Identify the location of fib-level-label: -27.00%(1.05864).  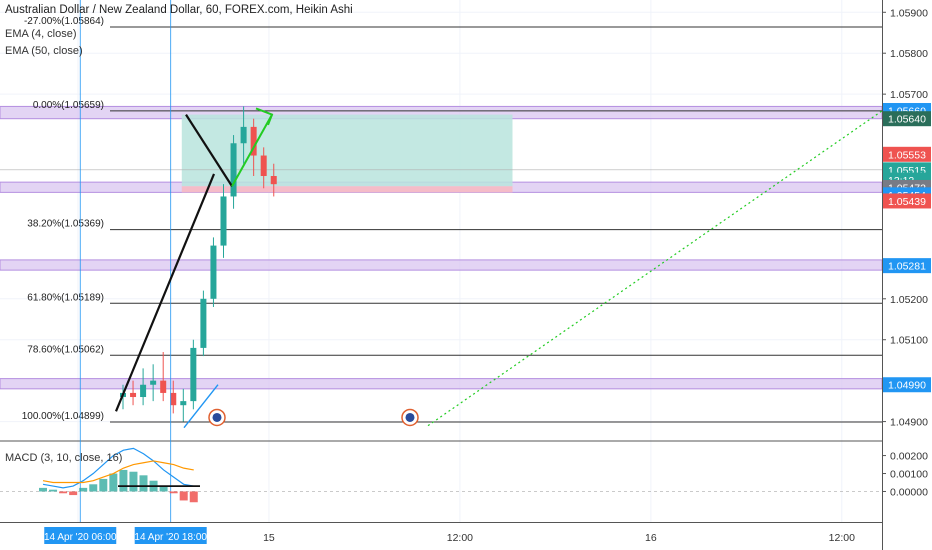
(64, 21).